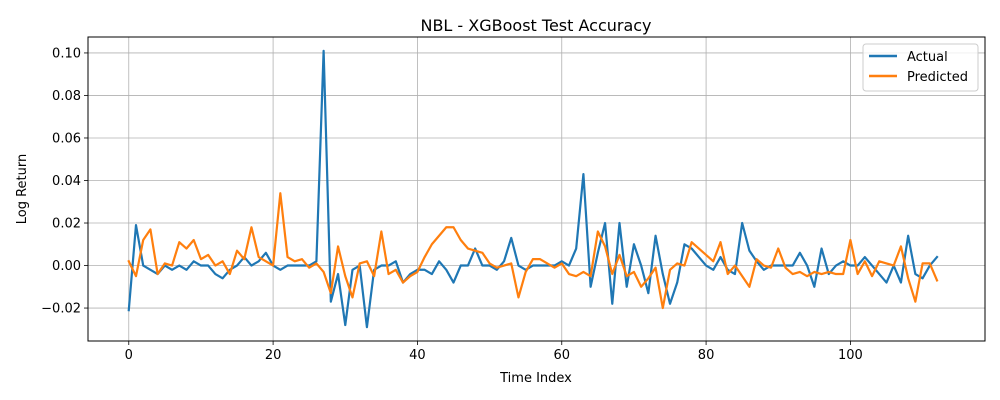  Describe the element at coordinates (937, 77) in the screenshot. I see `legend-label-predicted: Predicted` at that location.